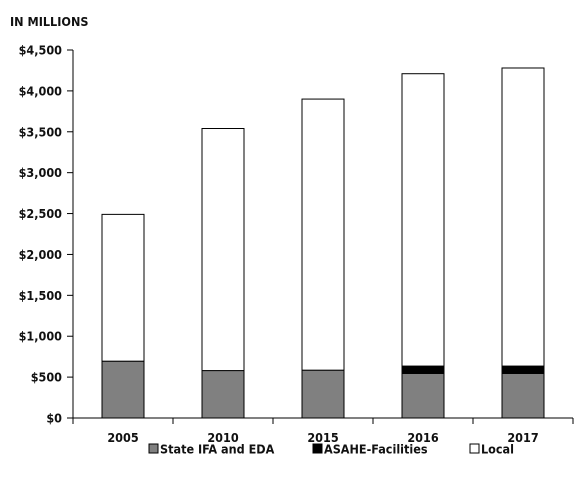 Image resolution: width=583 pixels, height=485 pixels. I want to click on y-tick-label: $4,500, so click(41, 50).